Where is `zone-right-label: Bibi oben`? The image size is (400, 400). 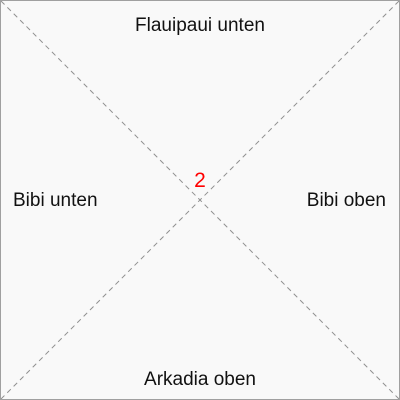 zone-right-label: Bibi oben is located at coordinates (346, 200).